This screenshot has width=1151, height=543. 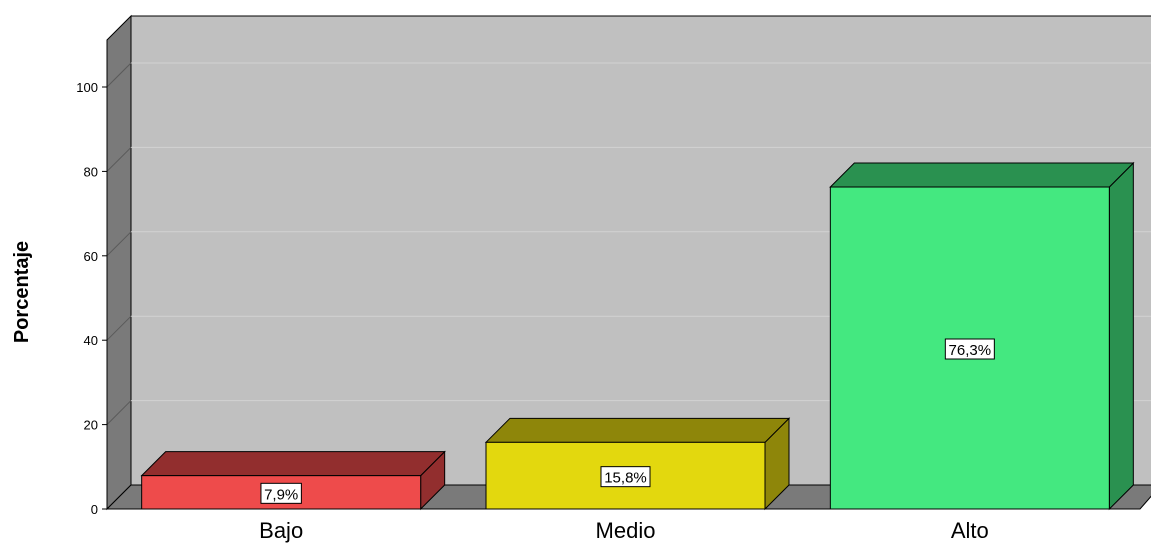 I want to click on x-axis-labels: Bajo Medio Alto, so click(x=624, y=530).